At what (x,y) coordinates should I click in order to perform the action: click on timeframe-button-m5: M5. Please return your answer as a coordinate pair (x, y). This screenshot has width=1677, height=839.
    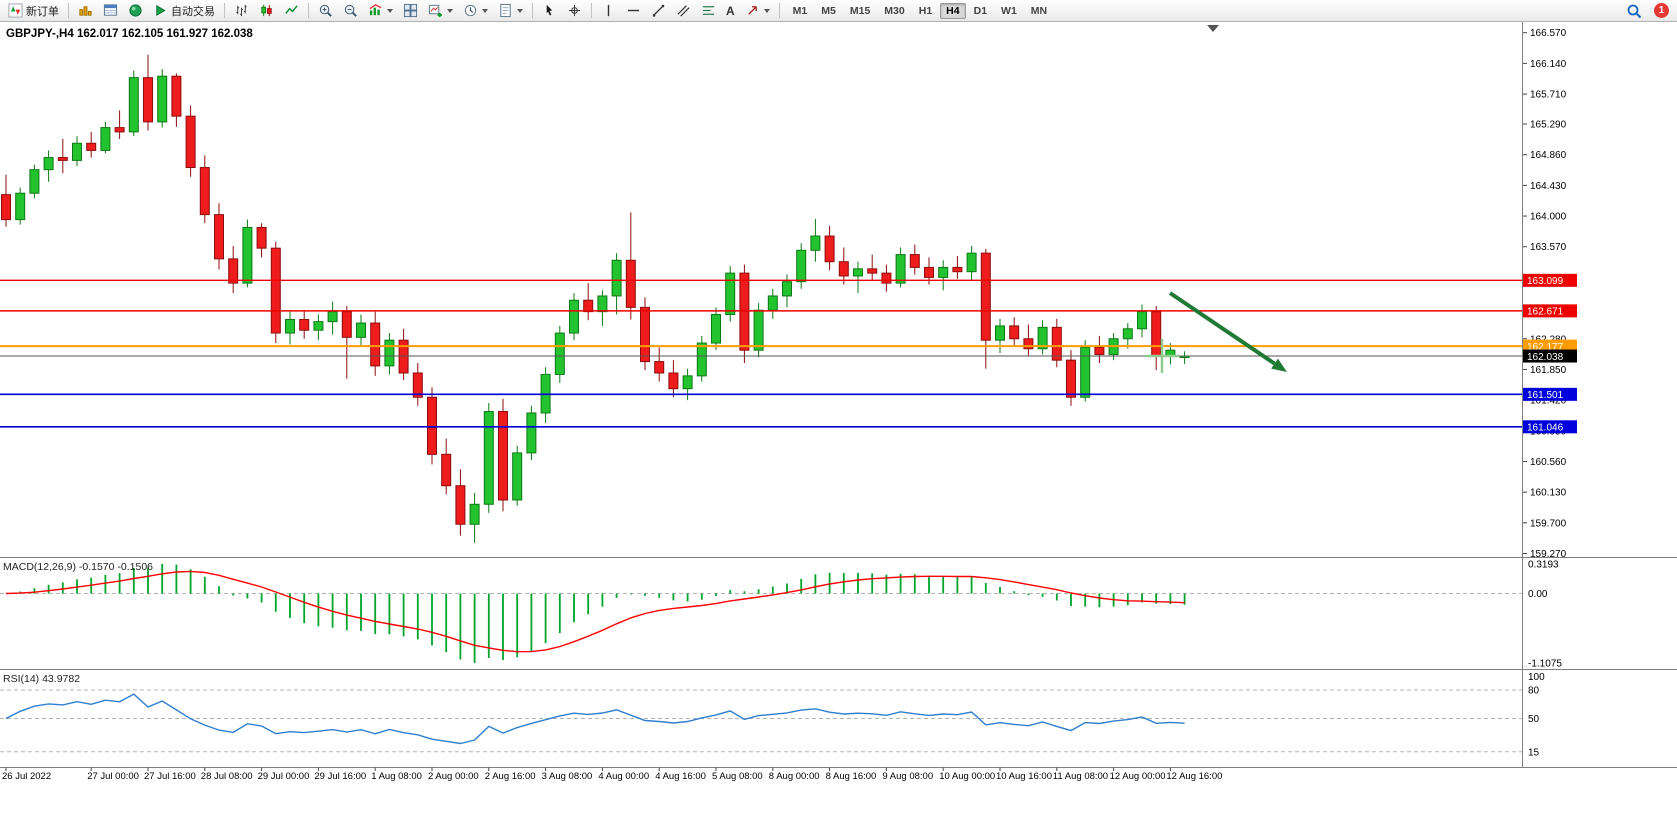
    Looking at the image, I should click on (828, 10).